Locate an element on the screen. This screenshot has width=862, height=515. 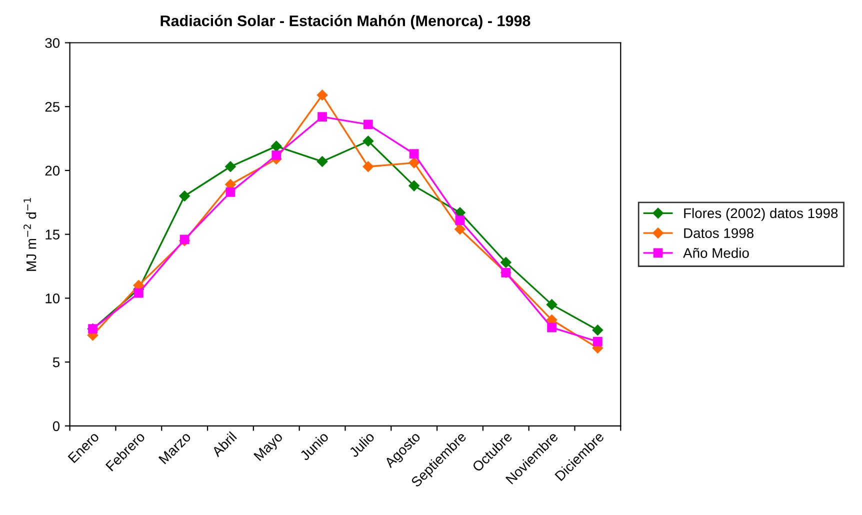
x-tick-label: Julio is located at coordinates (361, 444).